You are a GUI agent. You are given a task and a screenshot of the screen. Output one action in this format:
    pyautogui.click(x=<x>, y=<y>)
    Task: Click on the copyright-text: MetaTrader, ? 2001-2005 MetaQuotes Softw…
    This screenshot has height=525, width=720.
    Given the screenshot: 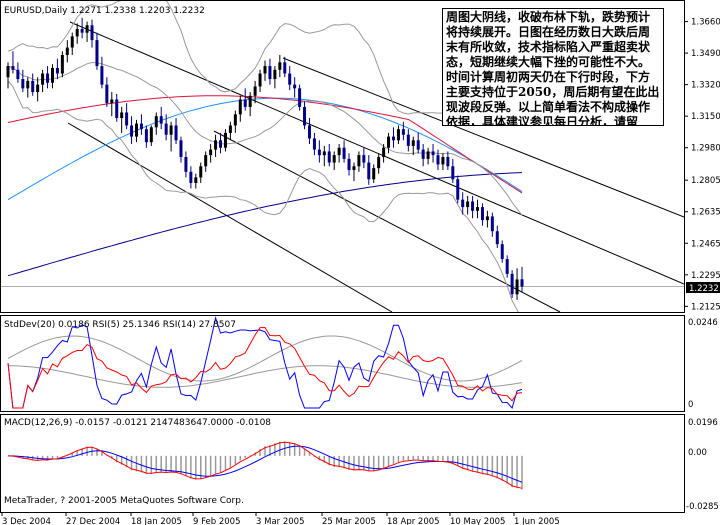 What is the action you would take?
    pyautogui.click(x=124, y=501)
    